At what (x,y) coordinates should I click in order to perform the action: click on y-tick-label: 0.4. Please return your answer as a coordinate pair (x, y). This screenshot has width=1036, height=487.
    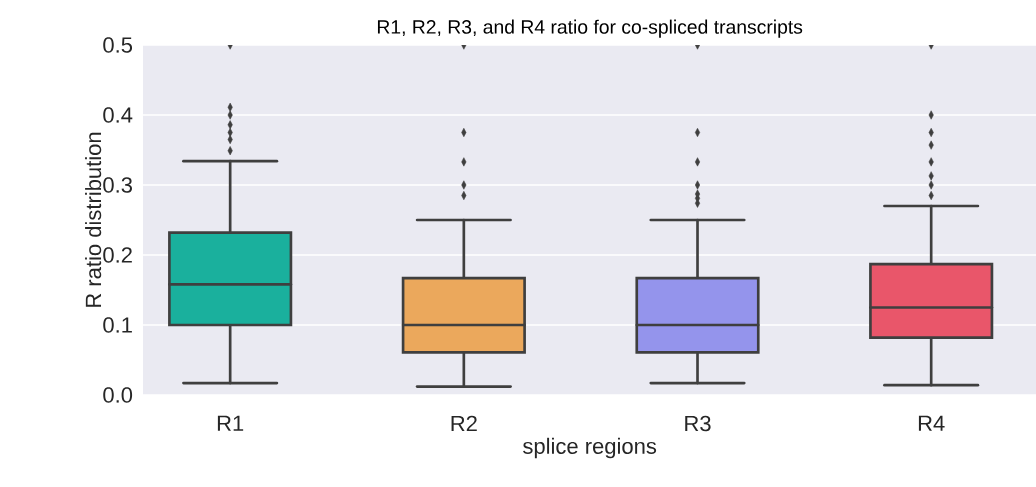
    Looking at the image, I should click on (118, 115).